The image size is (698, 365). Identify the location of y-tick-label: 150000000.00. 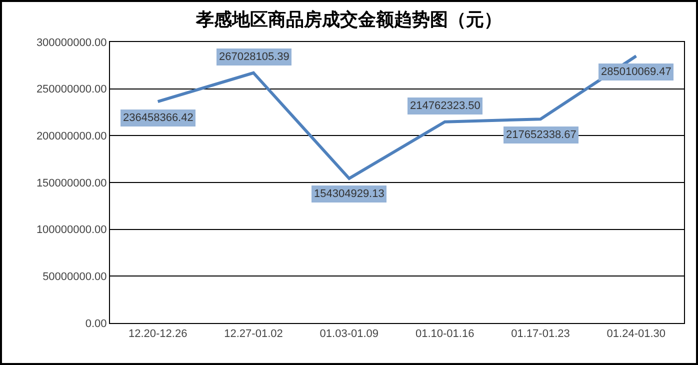
(71, 183).